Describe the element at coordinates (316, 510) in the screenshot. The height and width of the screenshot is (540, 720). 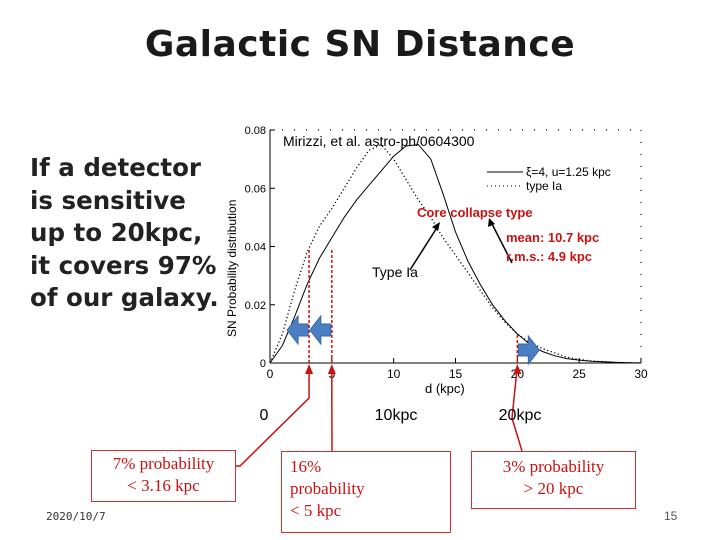
I see `callout-line: < 5 kpc` at that location.